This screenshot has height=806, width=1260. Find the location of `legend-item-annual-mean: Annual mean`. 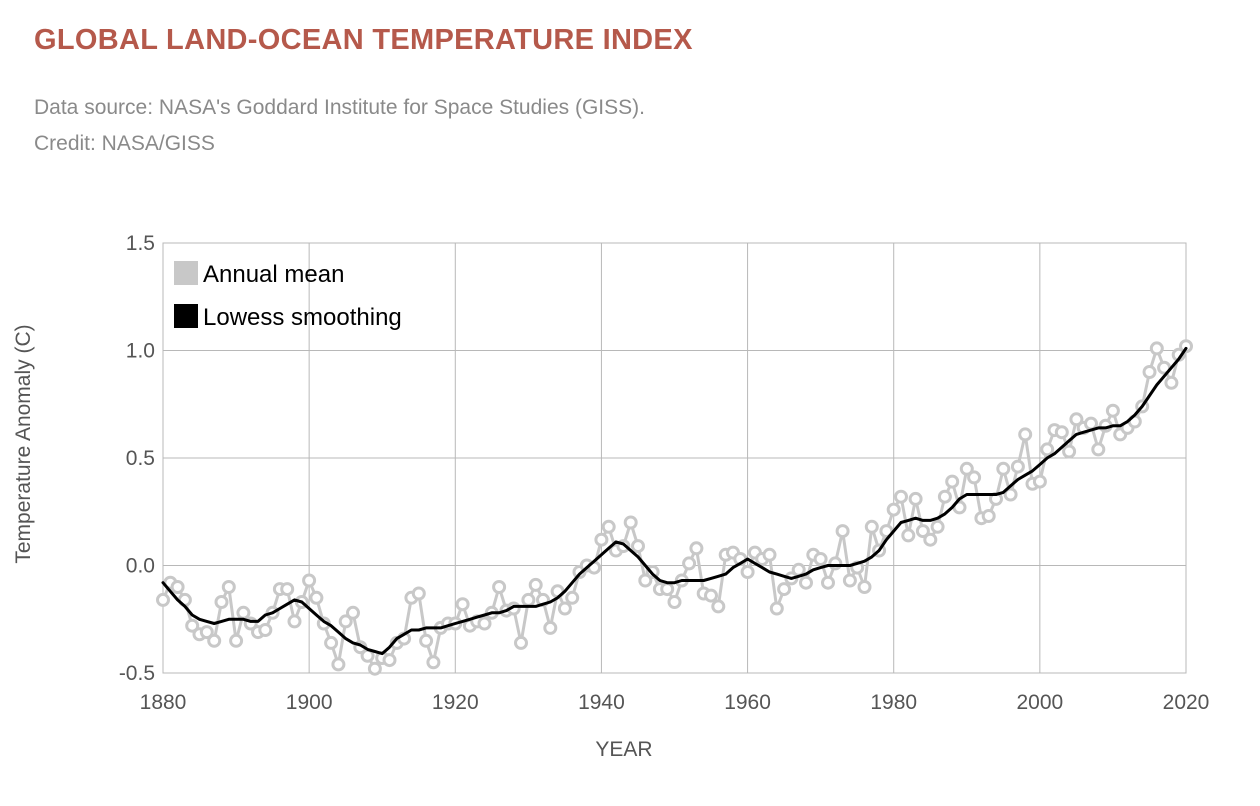

legend-item-annual-mean: Annual mean is located at coordinates (258, 273).